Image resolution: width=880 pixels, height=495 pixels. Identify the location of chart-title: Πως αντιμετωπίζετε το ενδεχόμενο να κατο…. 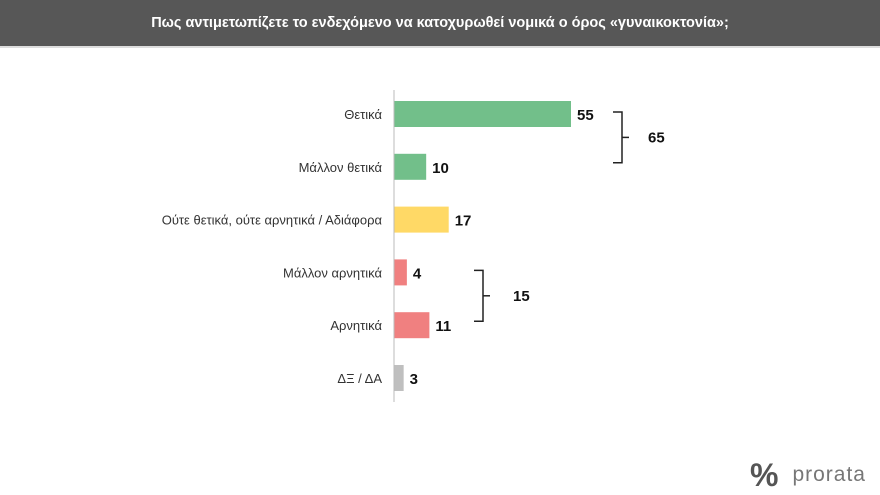
(440, 24).